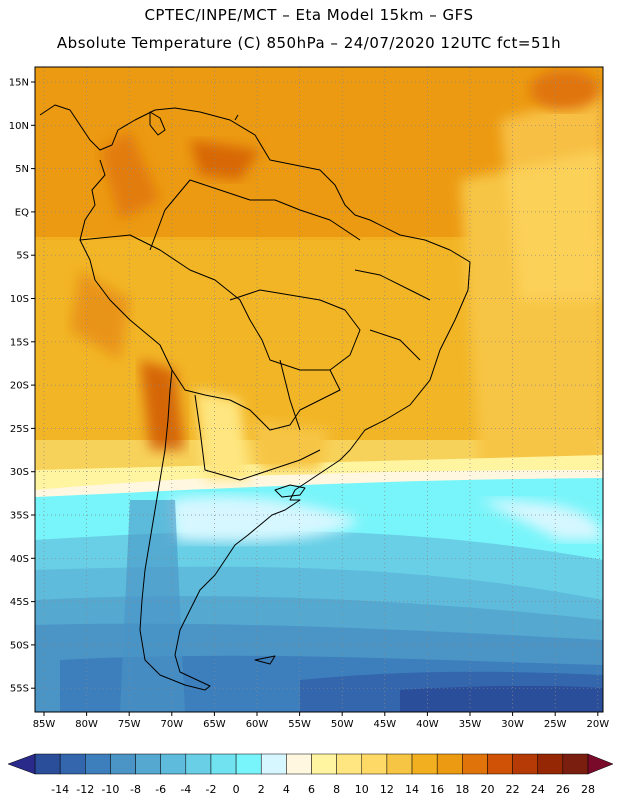 The width and height of the screenshot is (618, 800). Describe the element at coordinates (129, 724) in the screenshot. I see `lon-label: 75W` at that location.